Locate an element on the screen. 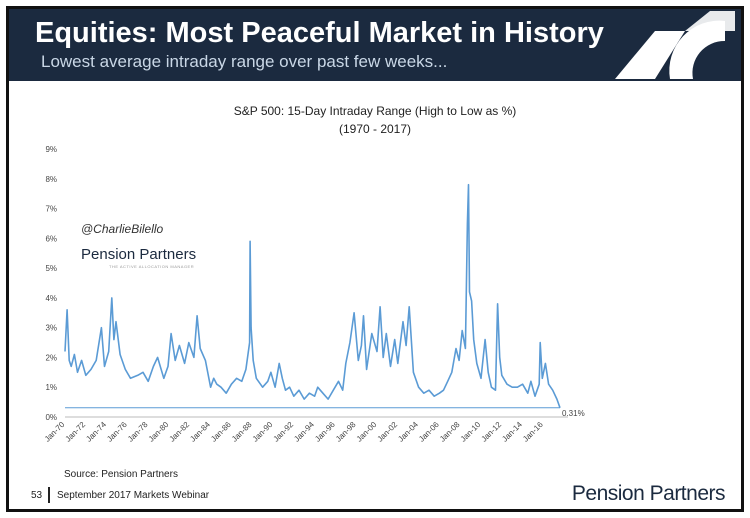 The height and width of the screenshot is (518, 750). x-tick-label: Jan-80 is located at coordinates (159, 432).